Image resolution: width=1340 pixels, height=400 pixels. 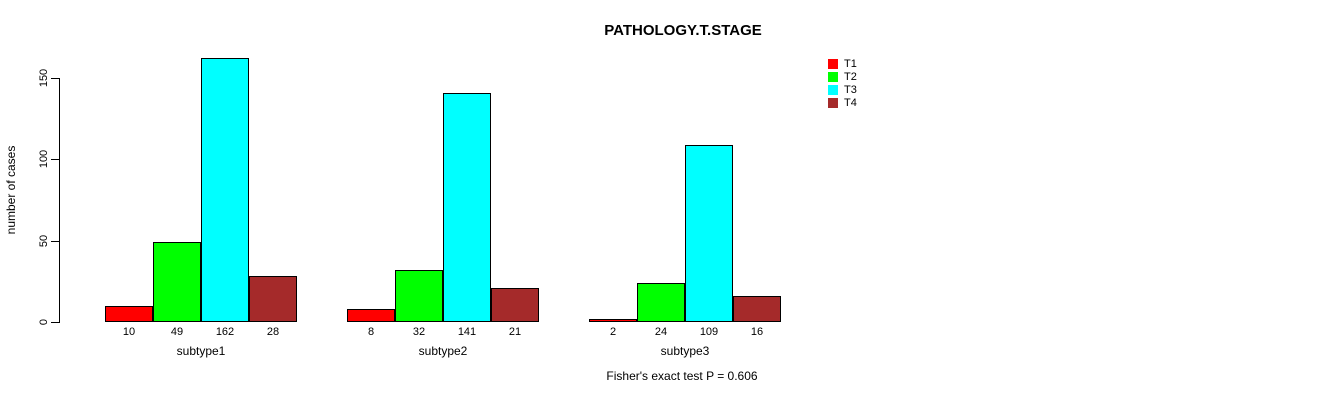 I want to click on bar-t4-subtype3, so click(x=757, y=309).